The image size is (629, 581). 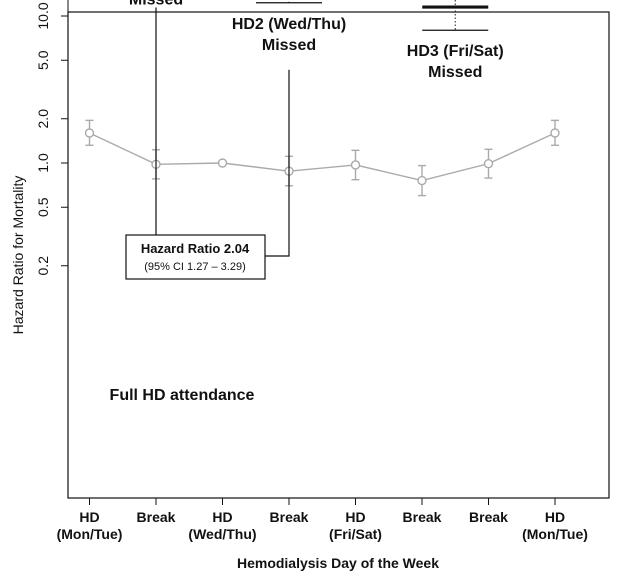 What do you see at coordinates (43, 207) in the screenshot?
I see `y-tick-label: 0.5` at bounding box center [43, 207].